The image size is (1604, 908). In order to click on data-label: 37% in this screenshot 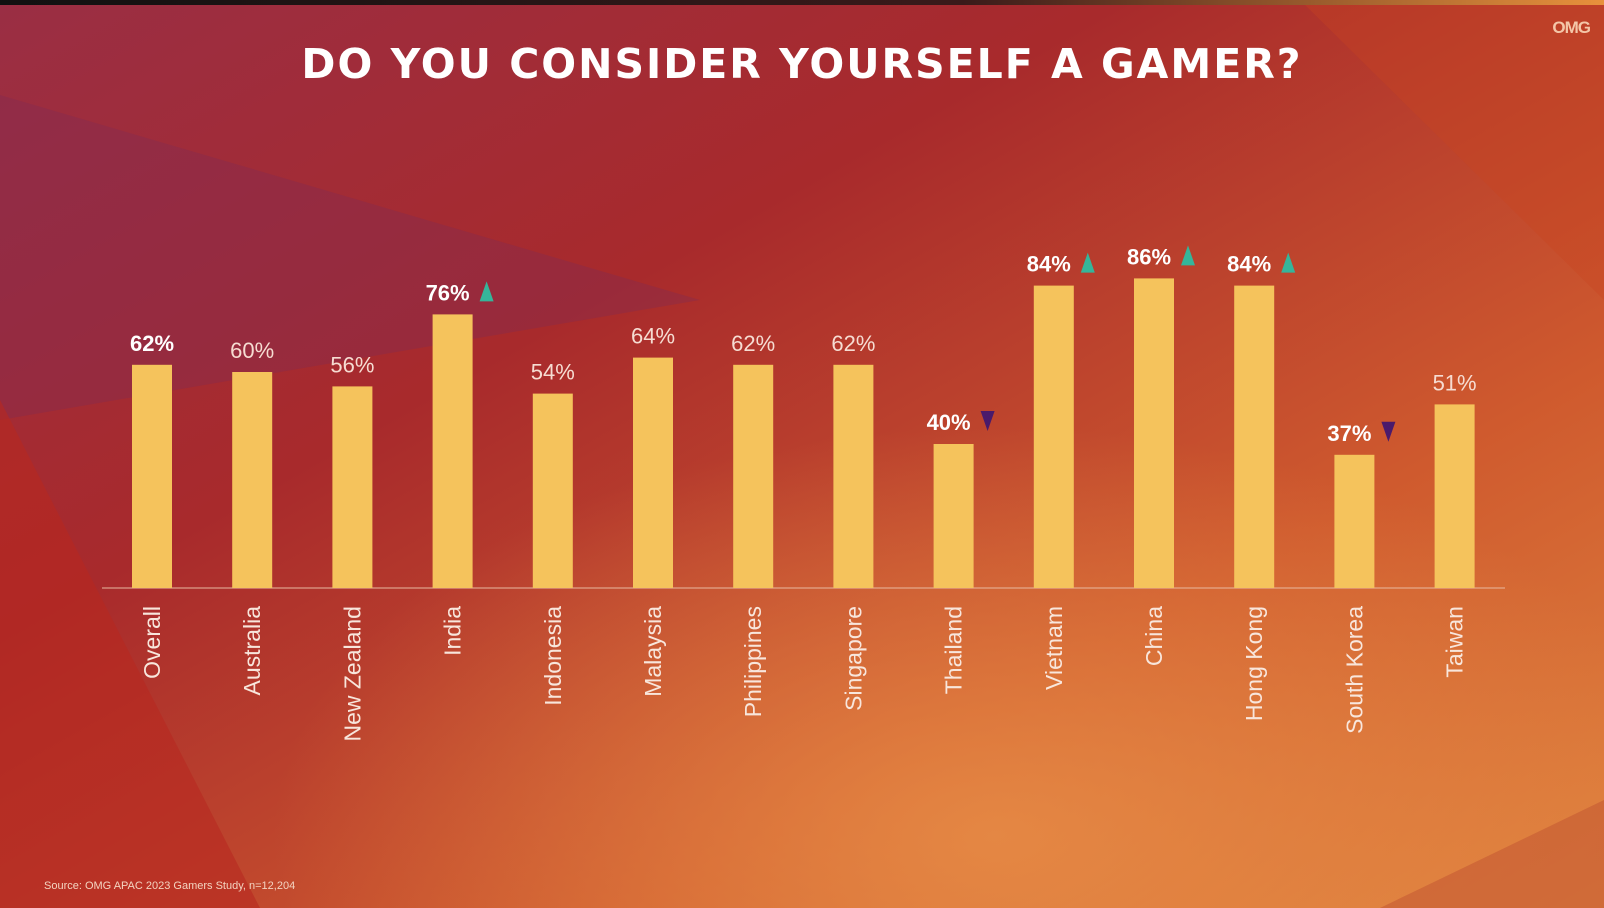, I will do `click(1349, 433)`.